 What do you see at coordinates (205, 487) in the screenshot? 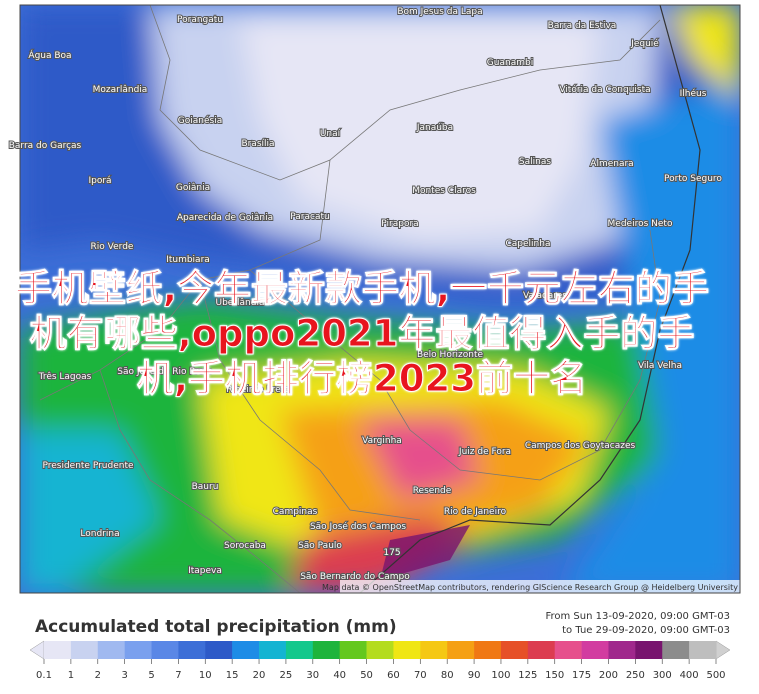
I see `place-label: Bauru` at bounding box center [205, 487].